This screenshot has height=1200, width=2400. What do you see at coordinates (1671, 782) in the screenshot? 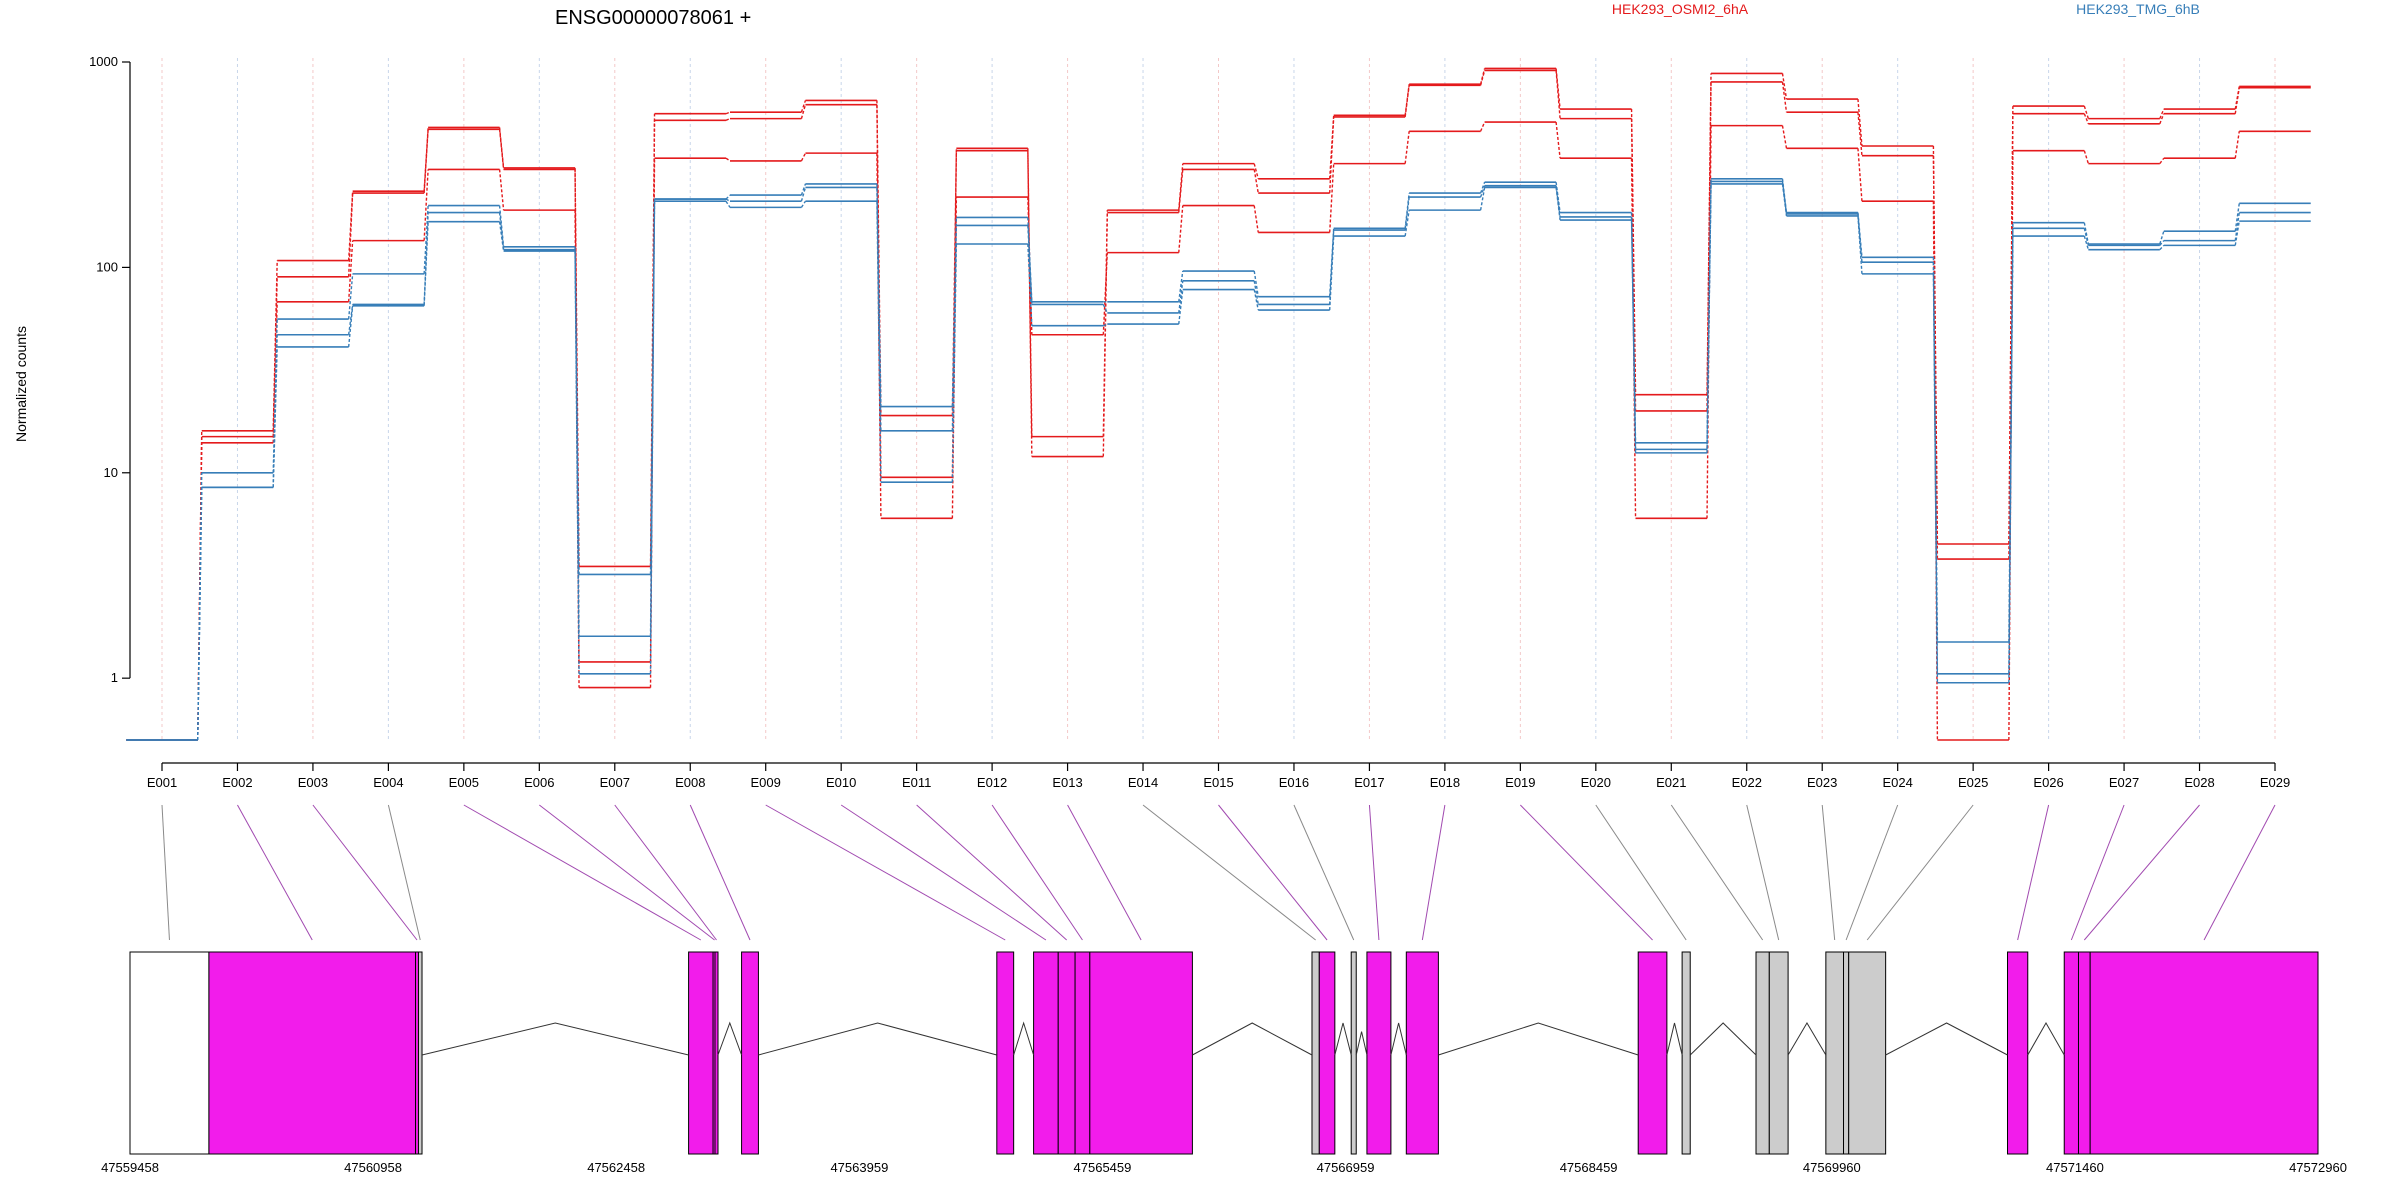
I see `x-tick-label-e021: E021` at bounding box center [1671, 782].